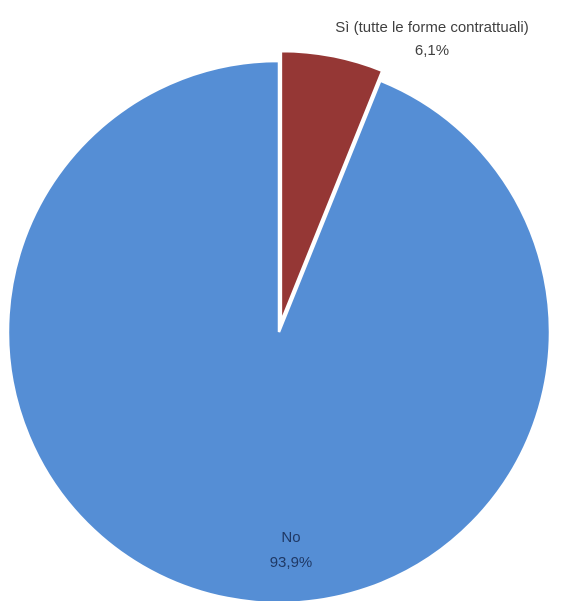 This screenshot has height=601, width=574. What do you see at coordinates (291, 562) in the screenshot?
I see `slice-value-no: 93,9%` at bounding box center [291, 562].